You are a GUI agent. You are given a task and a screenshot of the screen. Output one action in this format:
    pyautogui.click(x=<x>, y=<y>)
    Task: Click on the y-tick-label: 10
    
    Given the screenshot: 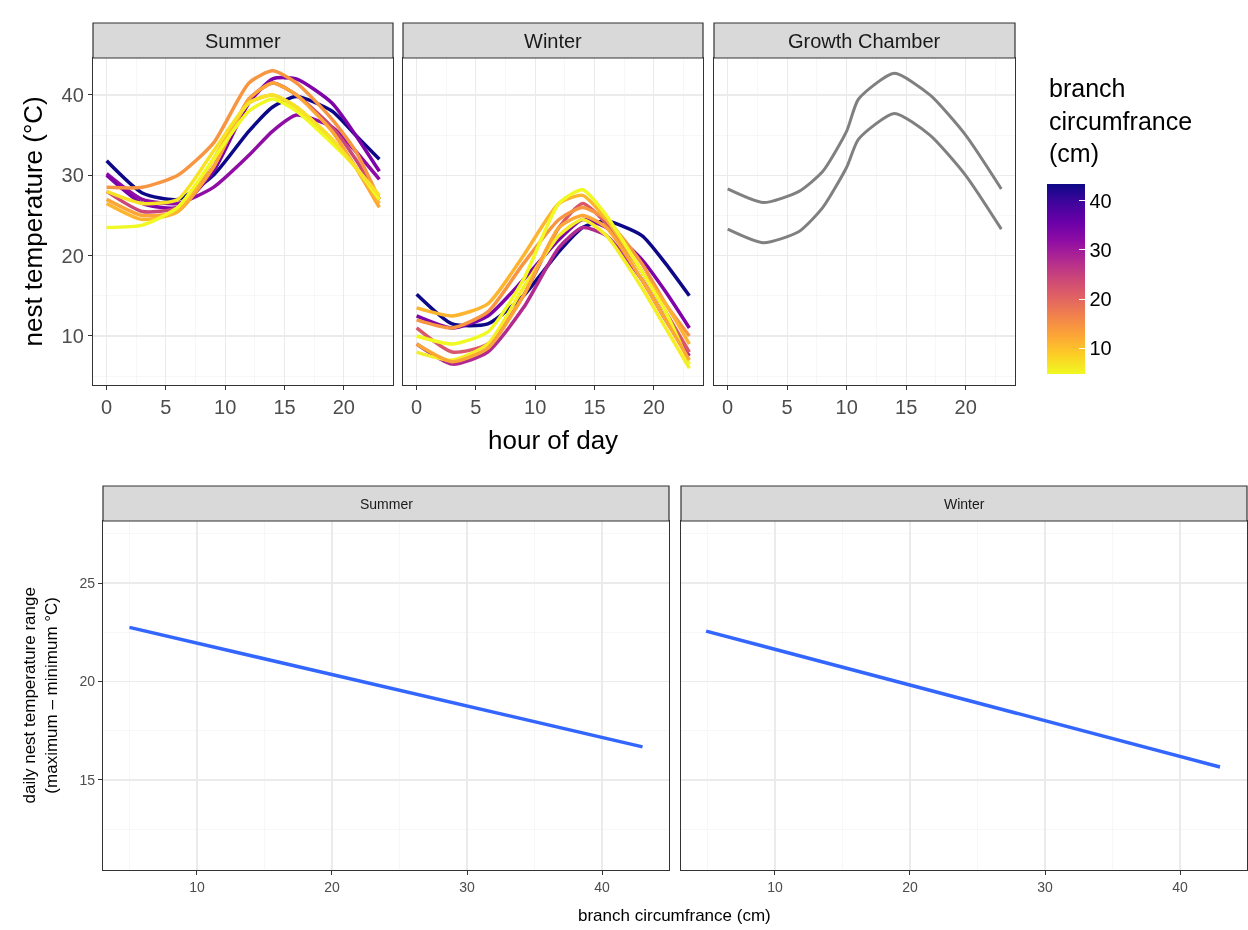 What is the action you would take?
    pyautogui.click(x=72, y=335)
    